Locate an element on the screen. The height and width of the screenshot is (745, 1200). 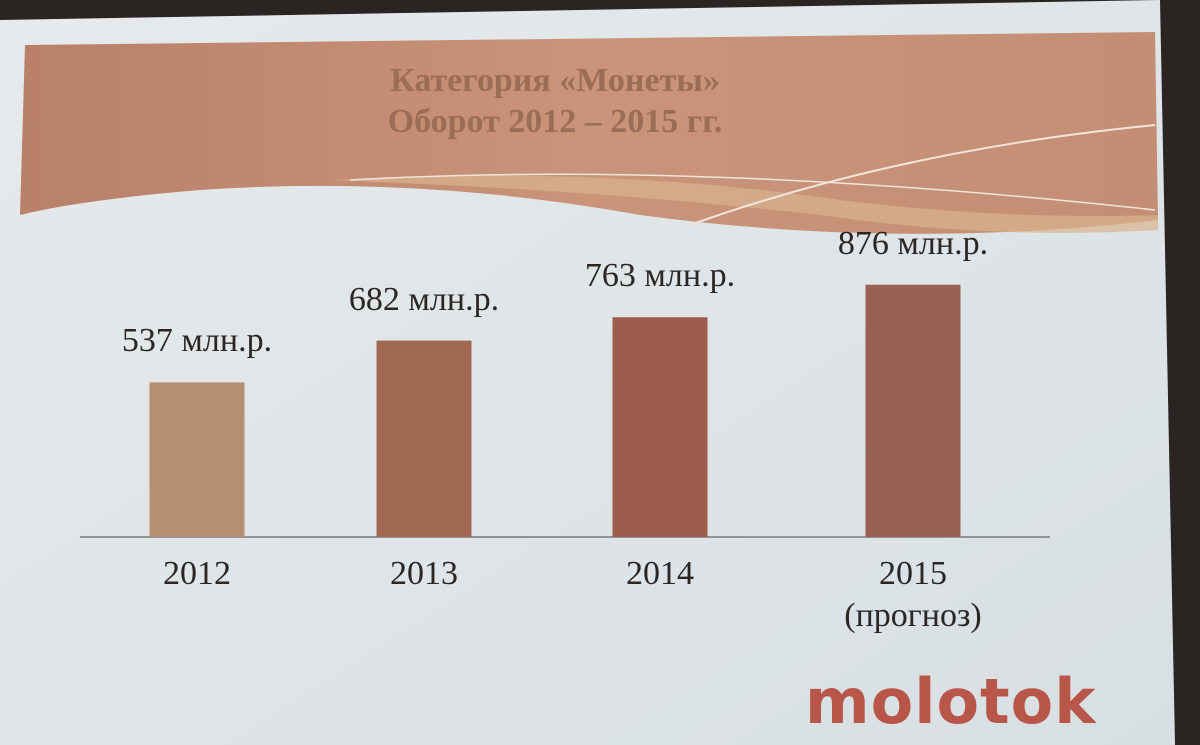
x-tick-label: 2014 is located at coordinates (660, 573).